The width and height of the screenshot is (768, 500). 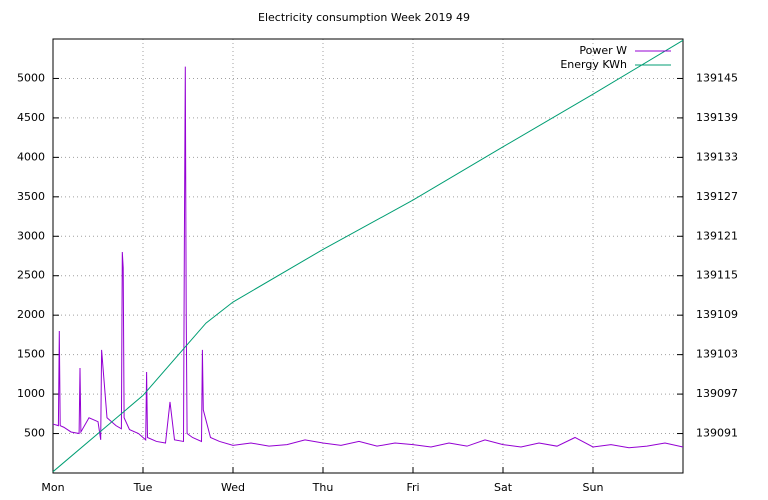 What do you see at coordinates (143, 487) in the screenshot?
I see `x-tick-label: Tue` at bounding box center [143, 487].